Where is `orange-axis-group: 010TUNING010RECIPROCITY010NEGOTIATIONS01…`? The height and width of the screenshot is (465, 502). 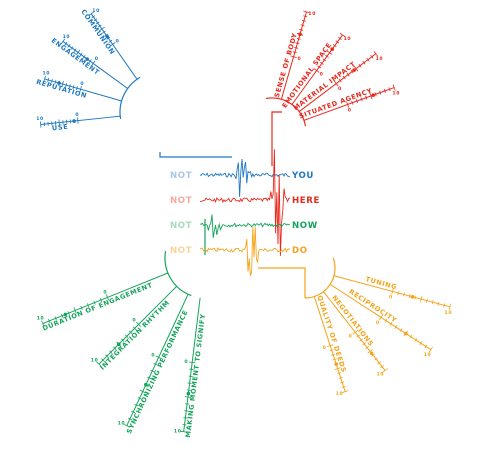 orange-axis-group: 010TUNING010RECIPROCITY010NEGOTIATIONS01… is located at coordinates (355, 327).